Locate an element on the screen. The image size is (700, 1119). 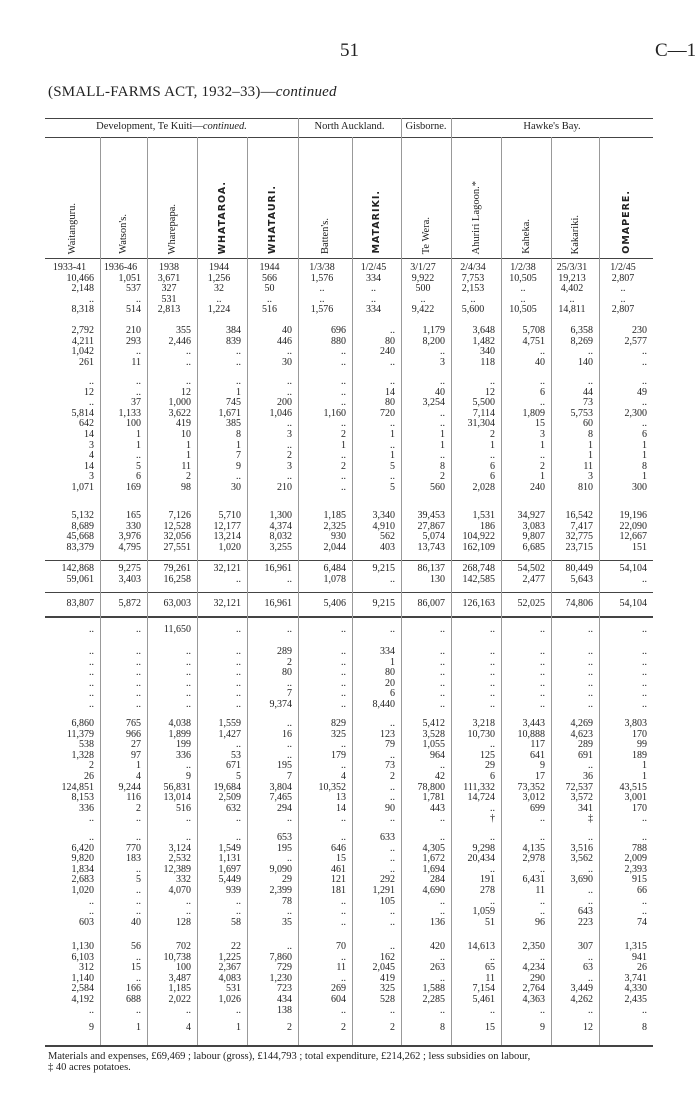
cell-value: 336 is located at coordinates (86, 808).